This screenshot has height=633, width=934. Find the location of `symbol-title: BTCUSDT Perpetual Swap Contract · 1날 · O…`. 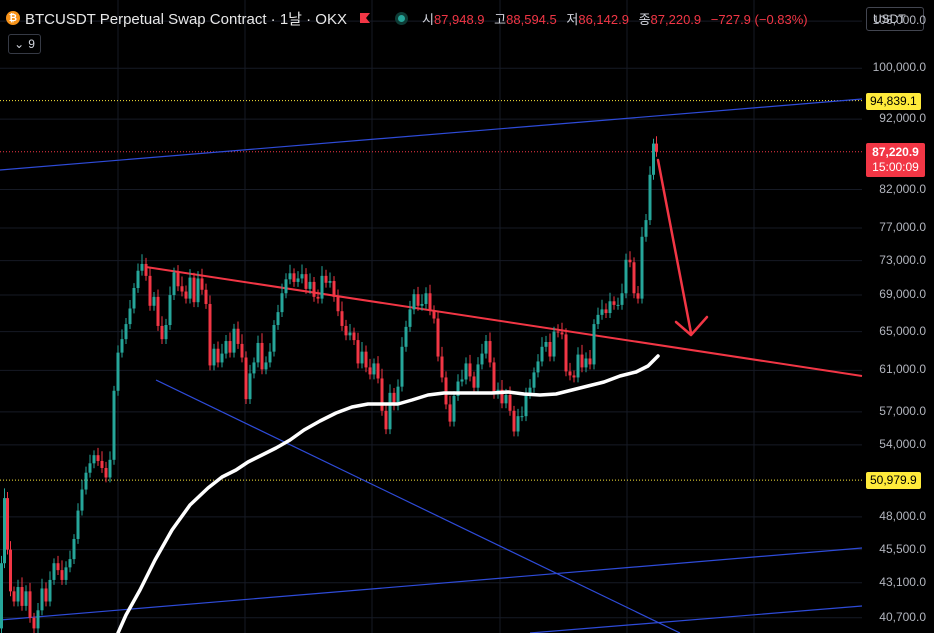

symbol-title: BTCUSDT Perpetual Swap Contract · 1날 · O… is located at coordinates (186, 19).